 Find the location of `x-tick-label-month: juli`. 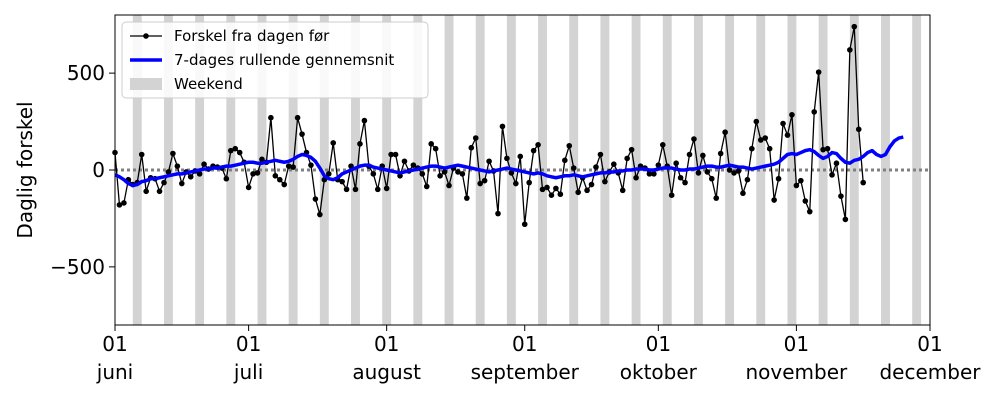

x-tick-label-month: juli is located at coordinates (248, 372).